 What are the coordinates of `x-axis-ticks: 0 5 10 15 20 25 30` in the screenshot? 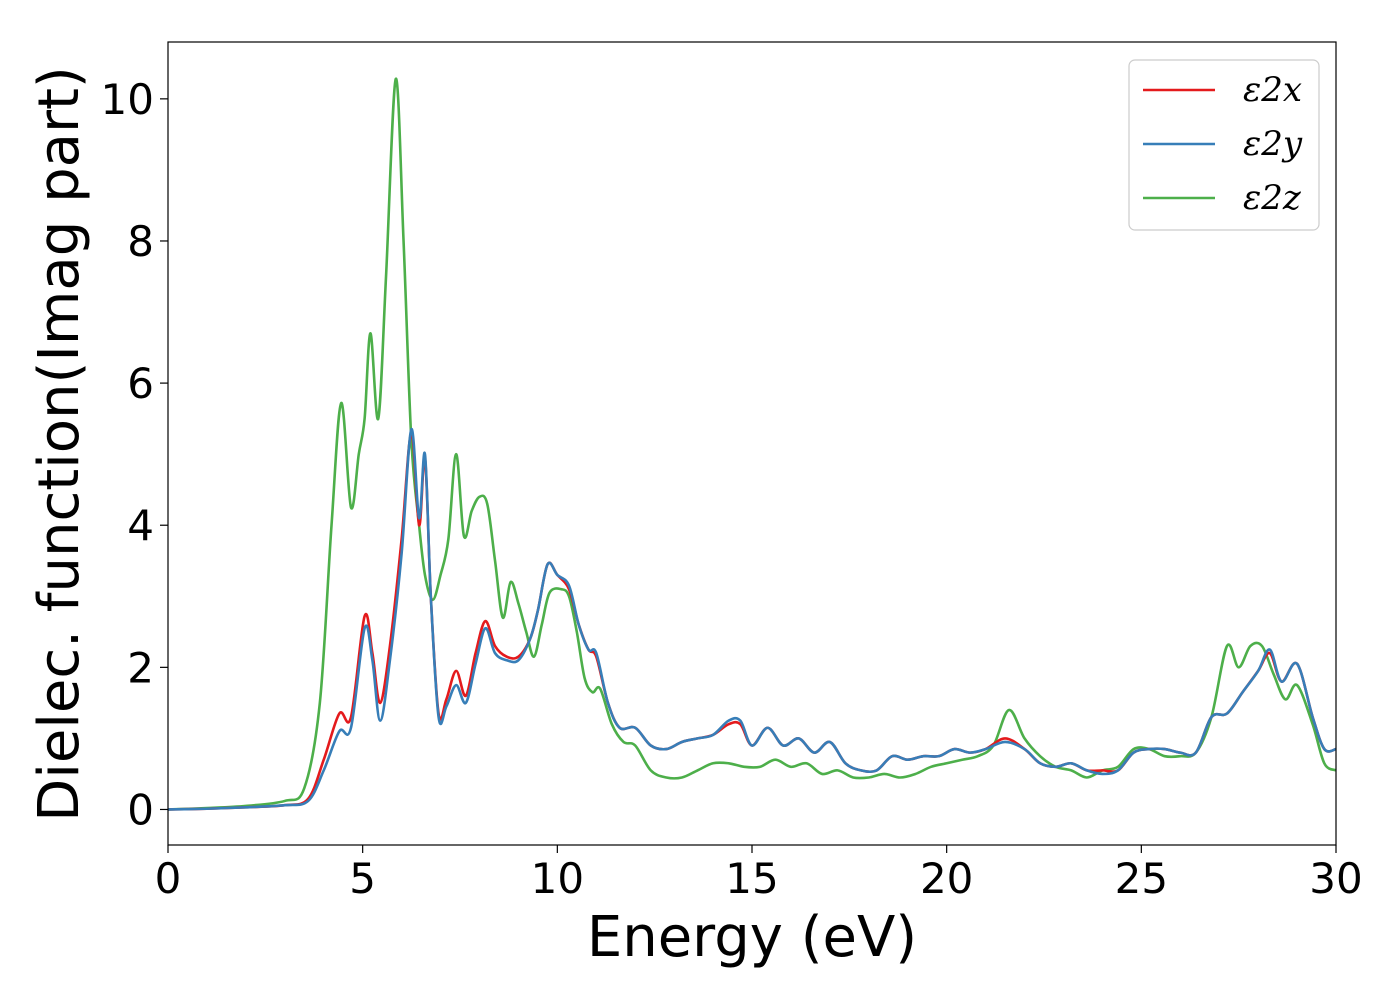 It's located at (759, 874).